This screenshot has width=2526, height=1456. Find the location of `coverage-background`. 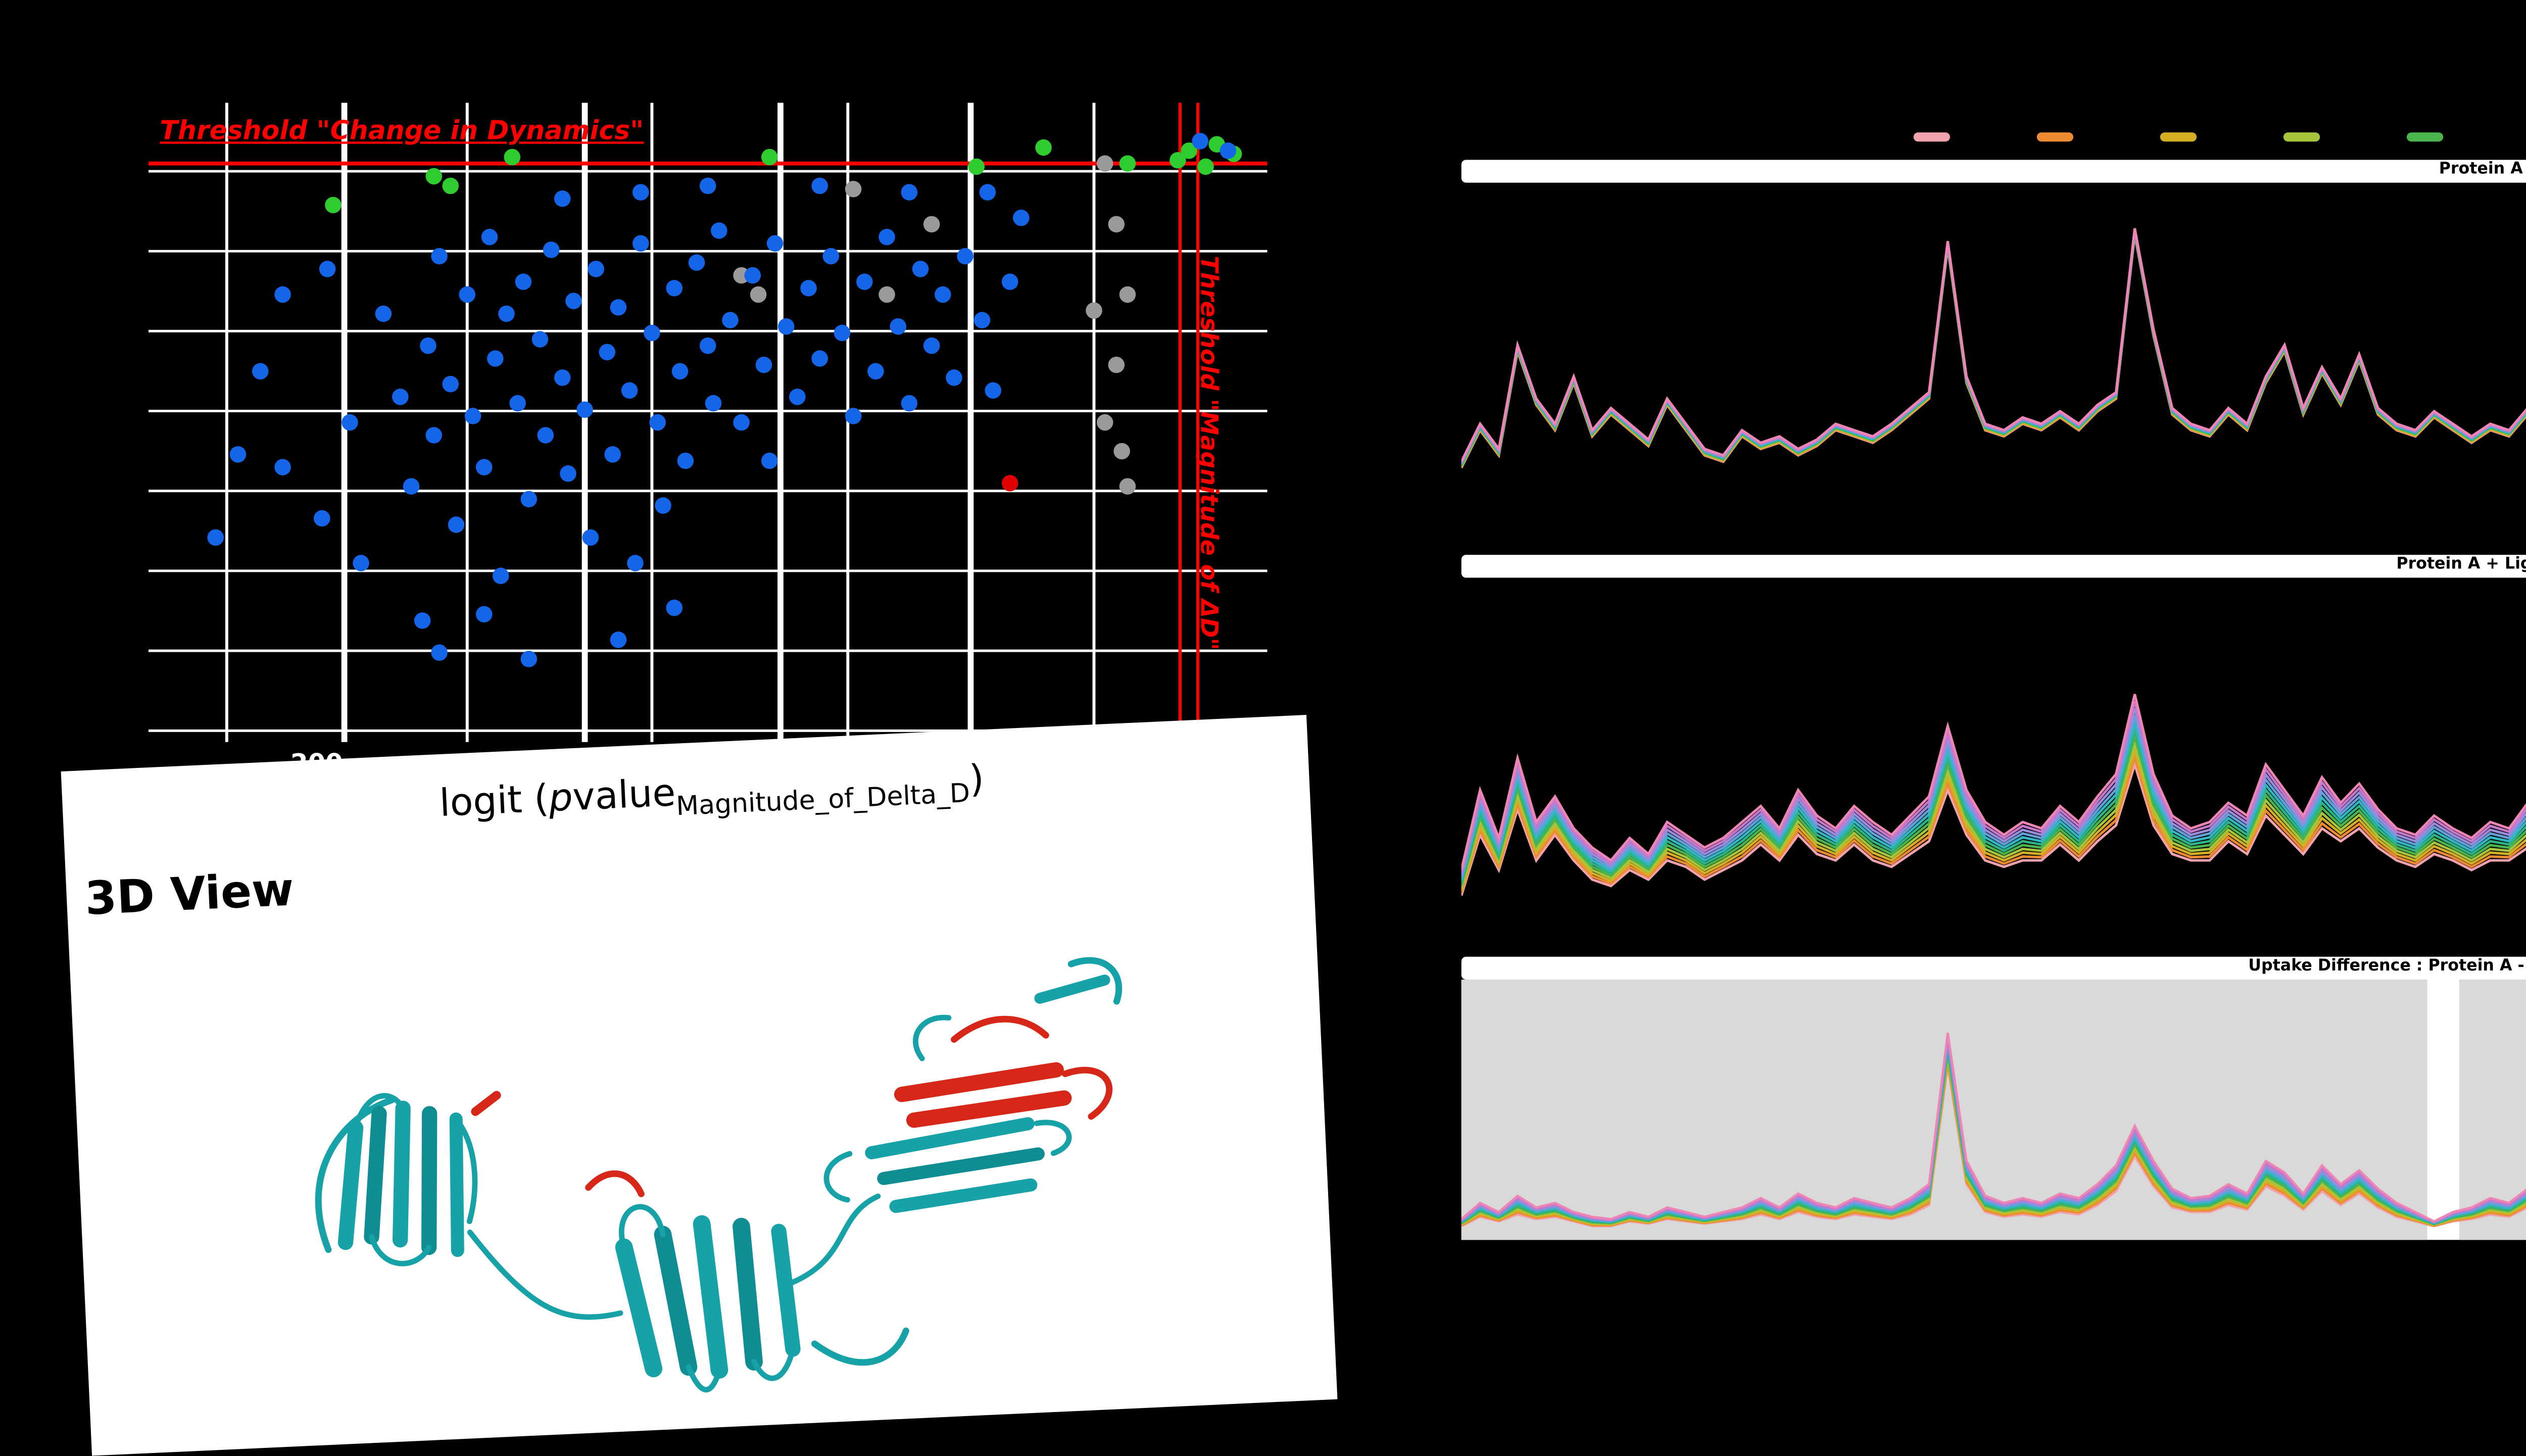

coverage-background is located at coordinates (1993, 1109).